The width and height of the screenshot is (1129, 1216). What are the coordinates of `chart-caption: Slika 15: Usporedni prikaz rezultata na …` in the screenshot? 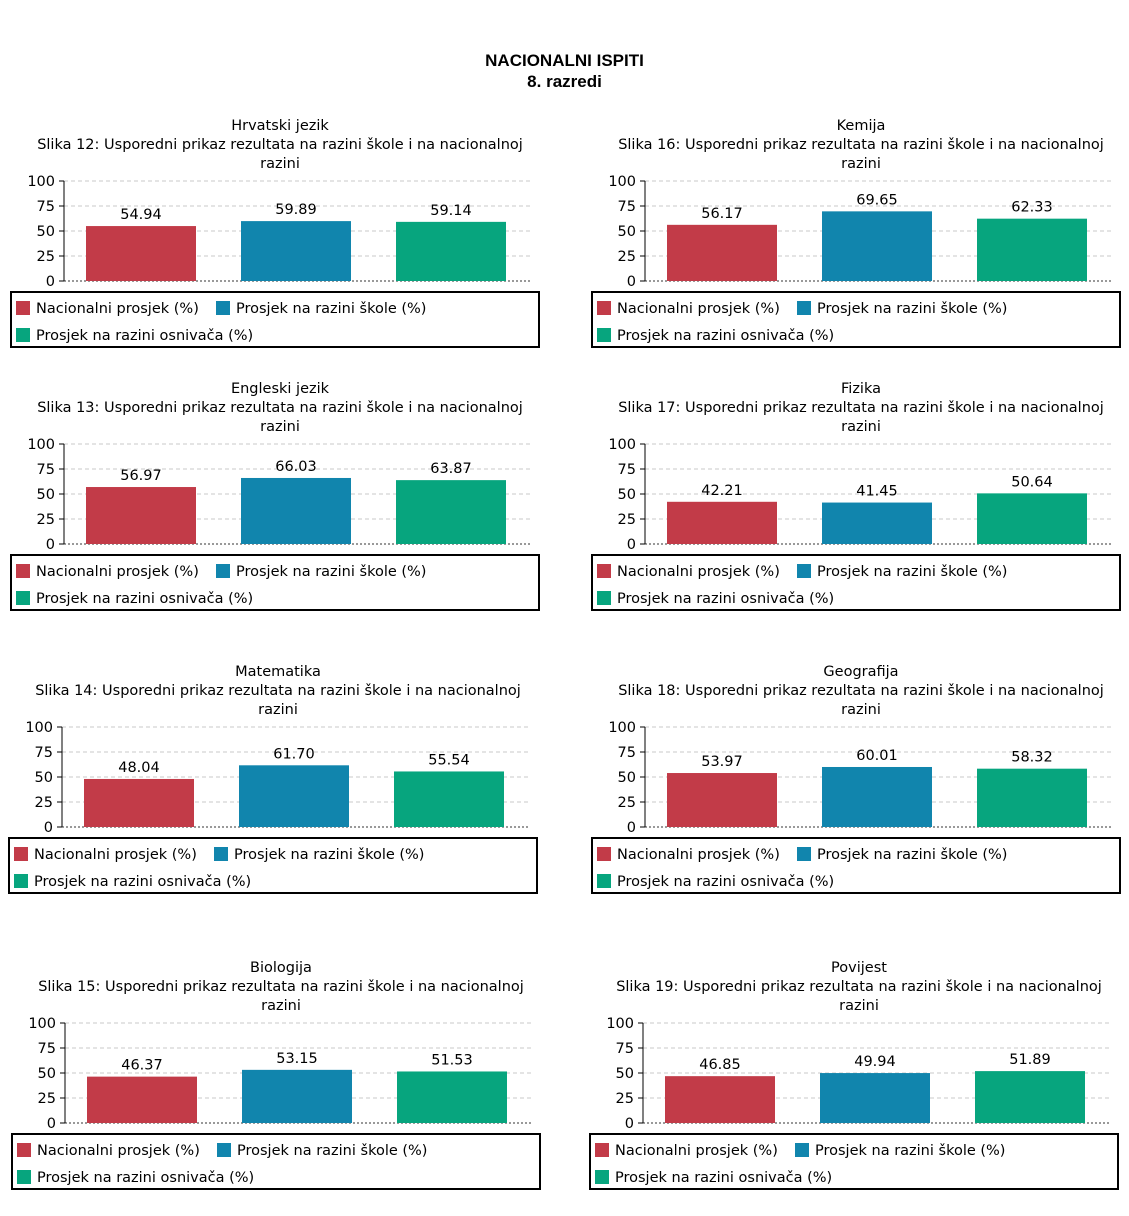 It's located at (281, 996).